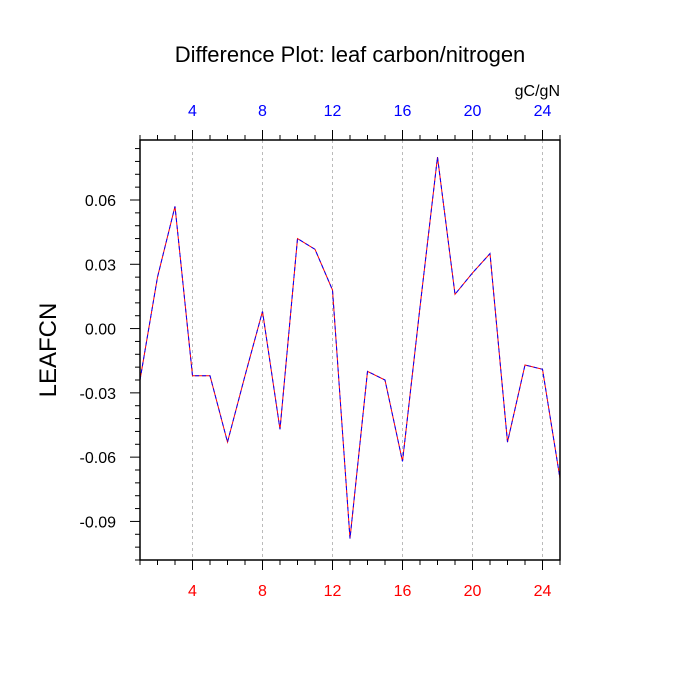 The width and height of the screenshot is (700, 700). What do you see at coordinates (100, 330) in the screenshot?
I see `y-tick-label: 0.00` at bounding box center [100, 330].